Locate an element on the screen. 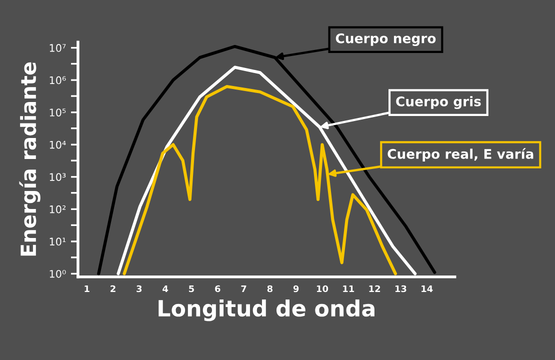 The height and width of the screenshot is (360, 555). x-tick-label: 9 is located at coordinates (296, 288).